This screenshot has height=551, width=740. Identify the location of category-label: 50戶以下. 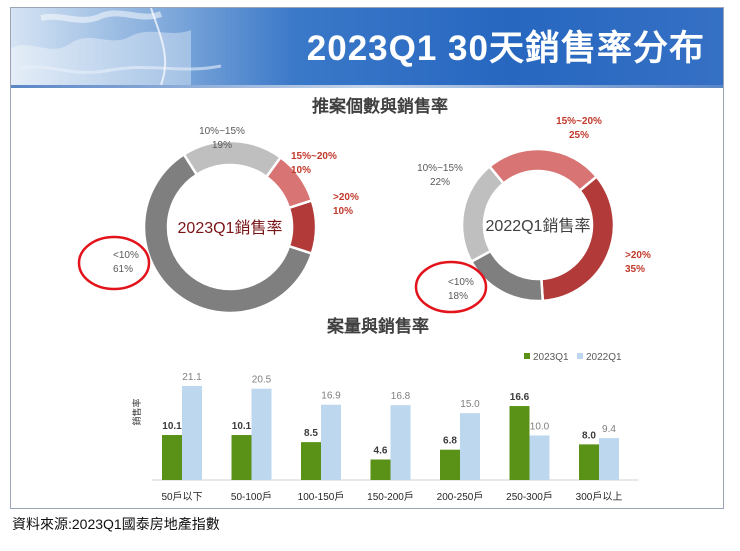
(181, 497).